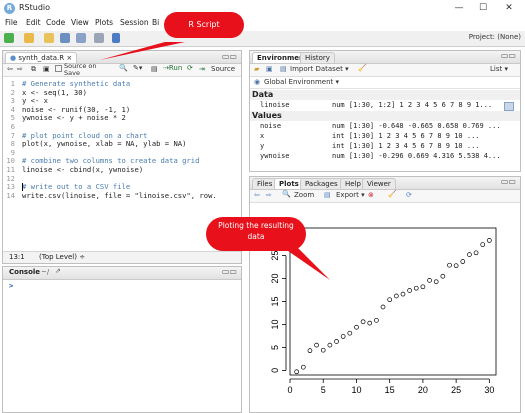 Image resolution: width=525 pixels, height=413 pixels. What do you see at coordinates (286, 194) in the screenshot?
I see `zoom-icon: 🔍` at bounding box center [286, 194].